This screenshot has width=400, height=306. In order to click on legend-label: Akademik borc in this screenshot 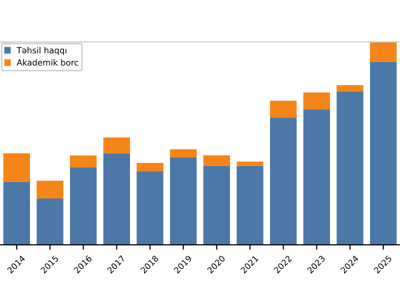, I will do `click(47, 62)`.